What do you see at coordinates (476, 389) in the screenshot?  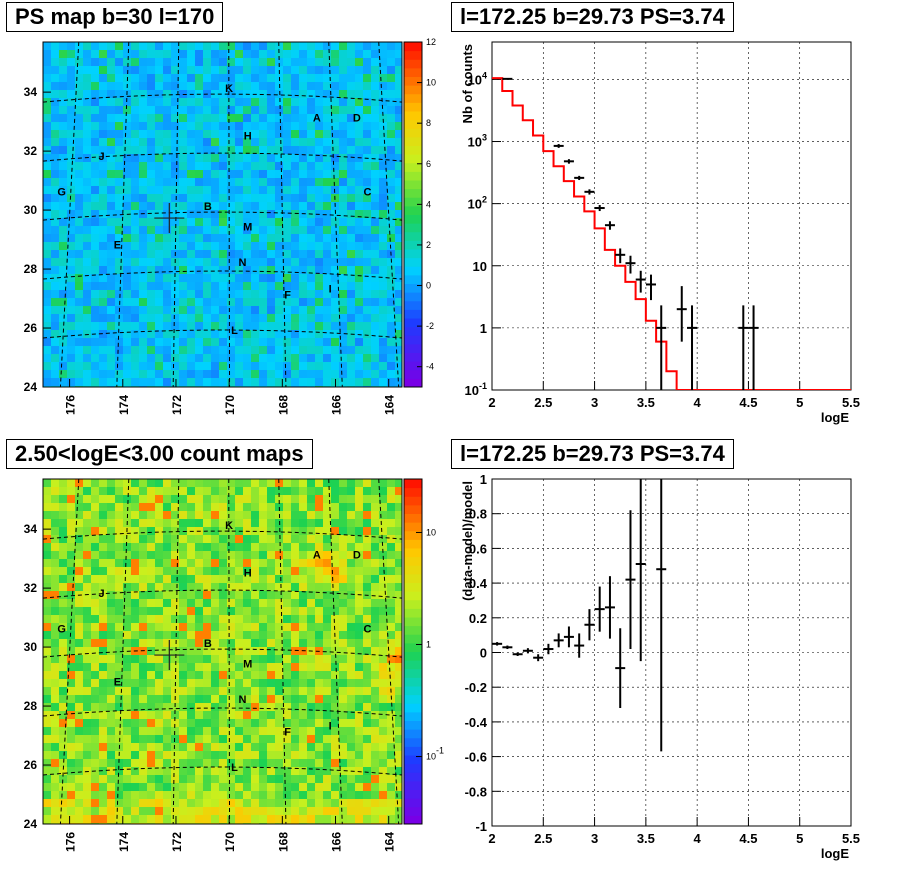 I see `y-tick-label: 10⁻¹` at bounding box center [476, 389].